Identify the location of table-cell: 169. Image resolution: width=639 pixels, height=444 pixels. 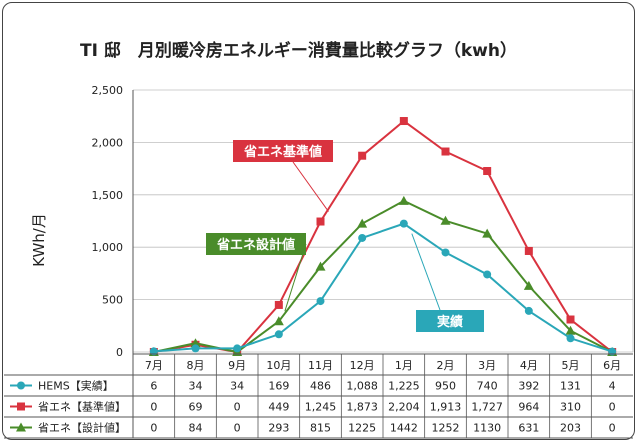
(278, 386).